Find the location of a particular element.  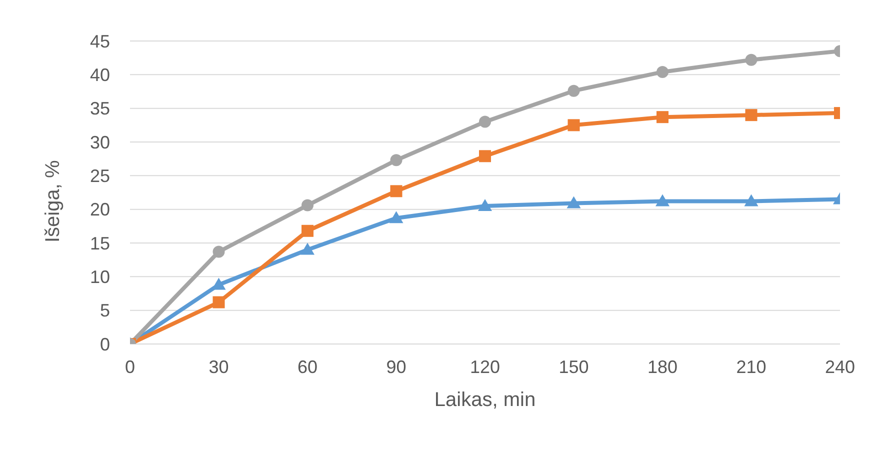

x-tick-label: 0 is located at coordinates (130, 366).